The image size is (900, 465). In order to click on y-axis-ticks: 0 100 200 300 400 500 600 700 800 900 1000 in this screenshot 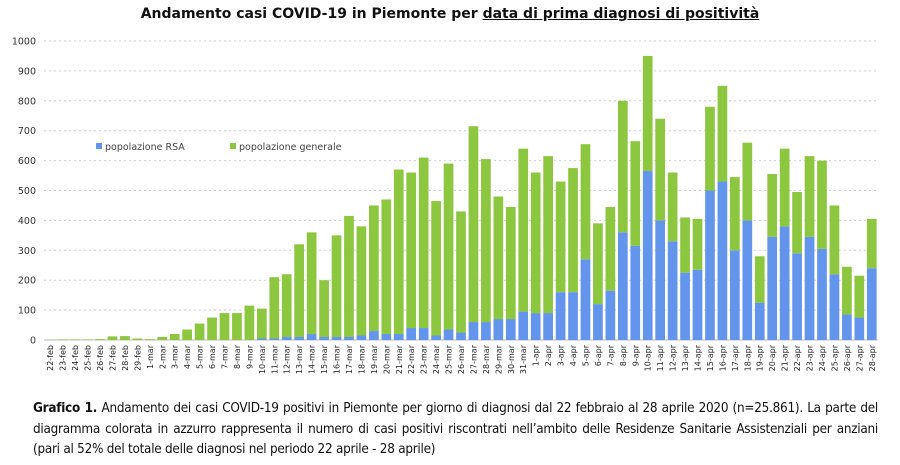, I will do `click(24, 192)`.